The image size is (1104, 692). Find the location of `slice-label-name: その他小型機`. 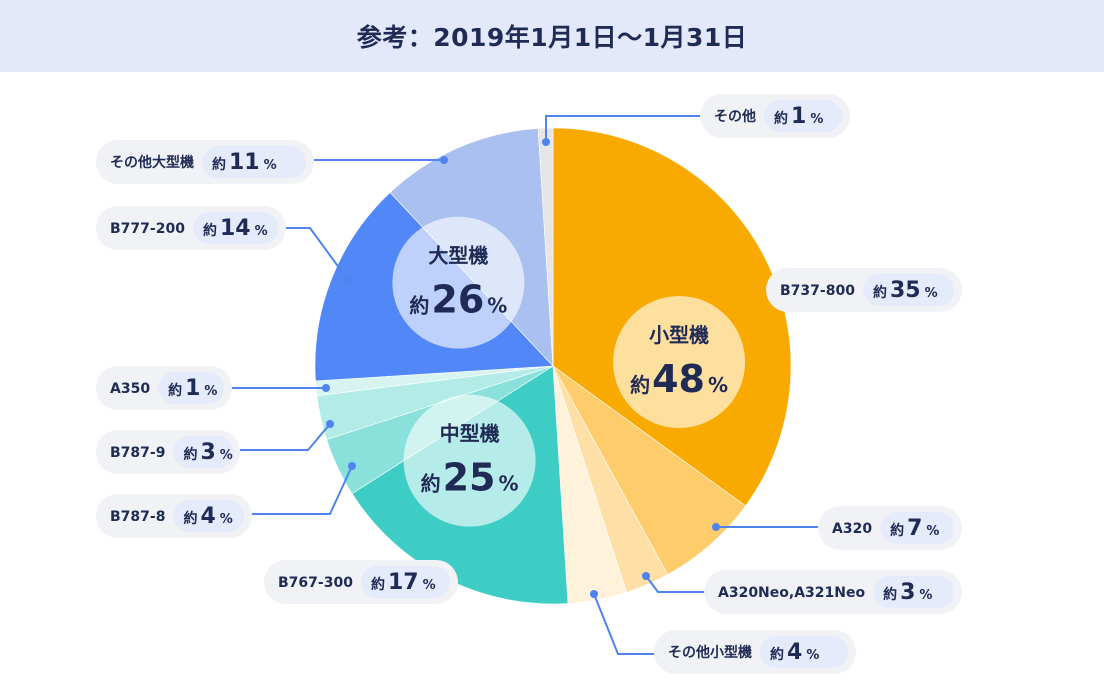

slice-label-name: その他小型機 is located at coordinates (710, 652).